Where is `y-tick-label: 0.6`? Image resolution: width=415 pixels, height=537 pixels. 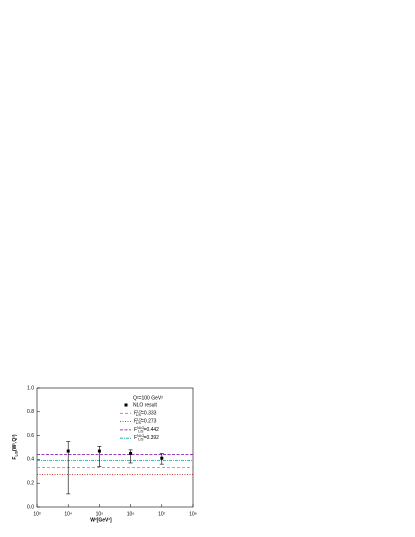
y-tick-label: 0.6 is located at coordinates (30, 436).